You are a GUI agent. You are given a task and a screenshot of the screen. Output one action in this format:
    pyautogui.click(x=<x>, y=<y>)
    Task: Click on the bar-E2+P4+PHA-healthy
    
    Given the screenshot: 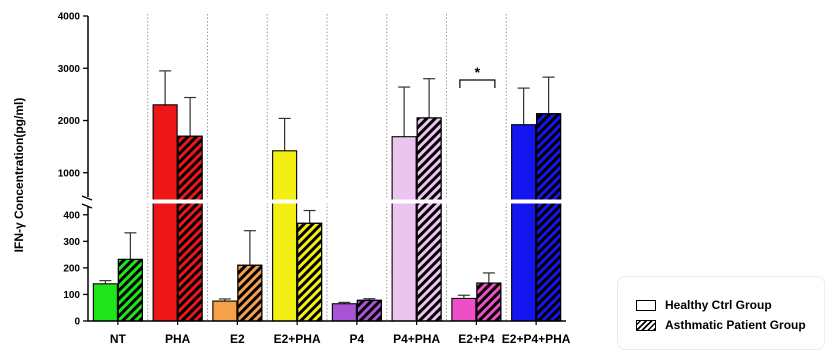 What is the action you would take?
    pyautogui.click(x=524, y=223)
    